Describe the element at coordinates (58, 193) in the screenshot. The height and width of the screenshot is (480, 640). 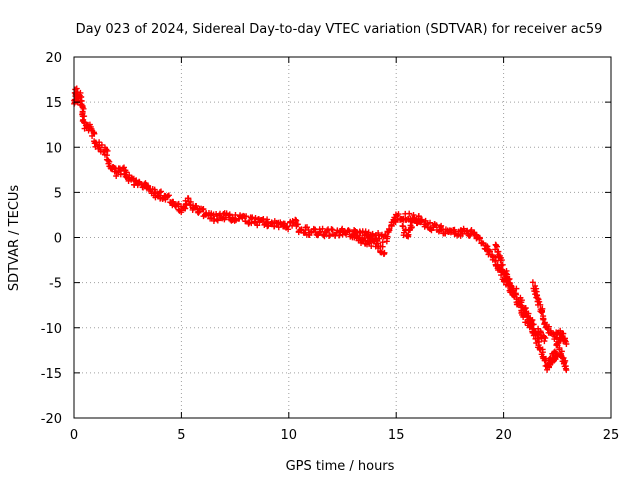
I see `y-tick-label: 5` at that location.